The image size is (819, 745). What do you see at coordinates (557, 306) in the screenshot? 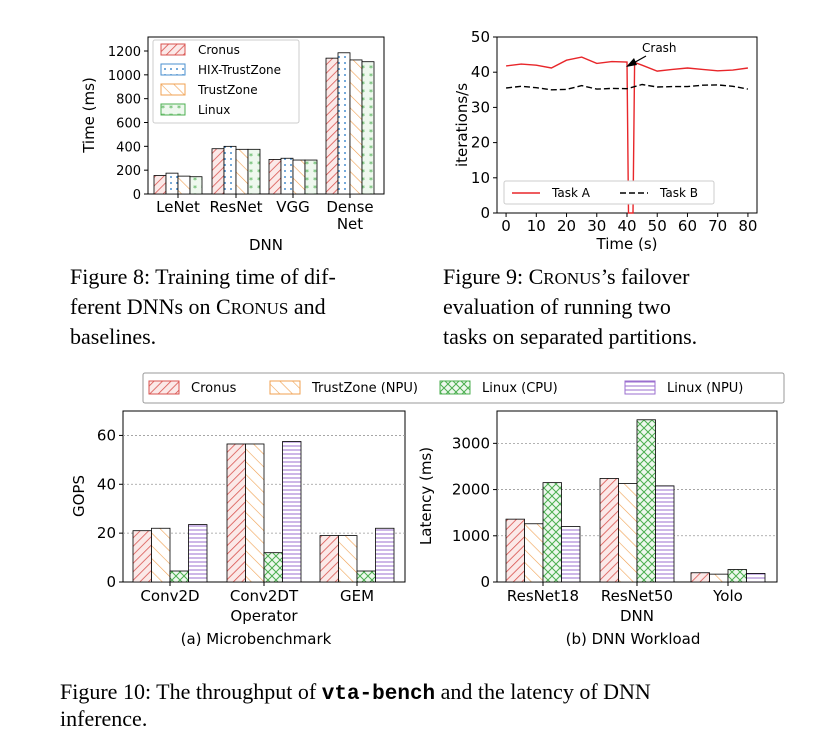
I see `fig9-caption-line: evaluation of running two` at bounding box center [557, 306].